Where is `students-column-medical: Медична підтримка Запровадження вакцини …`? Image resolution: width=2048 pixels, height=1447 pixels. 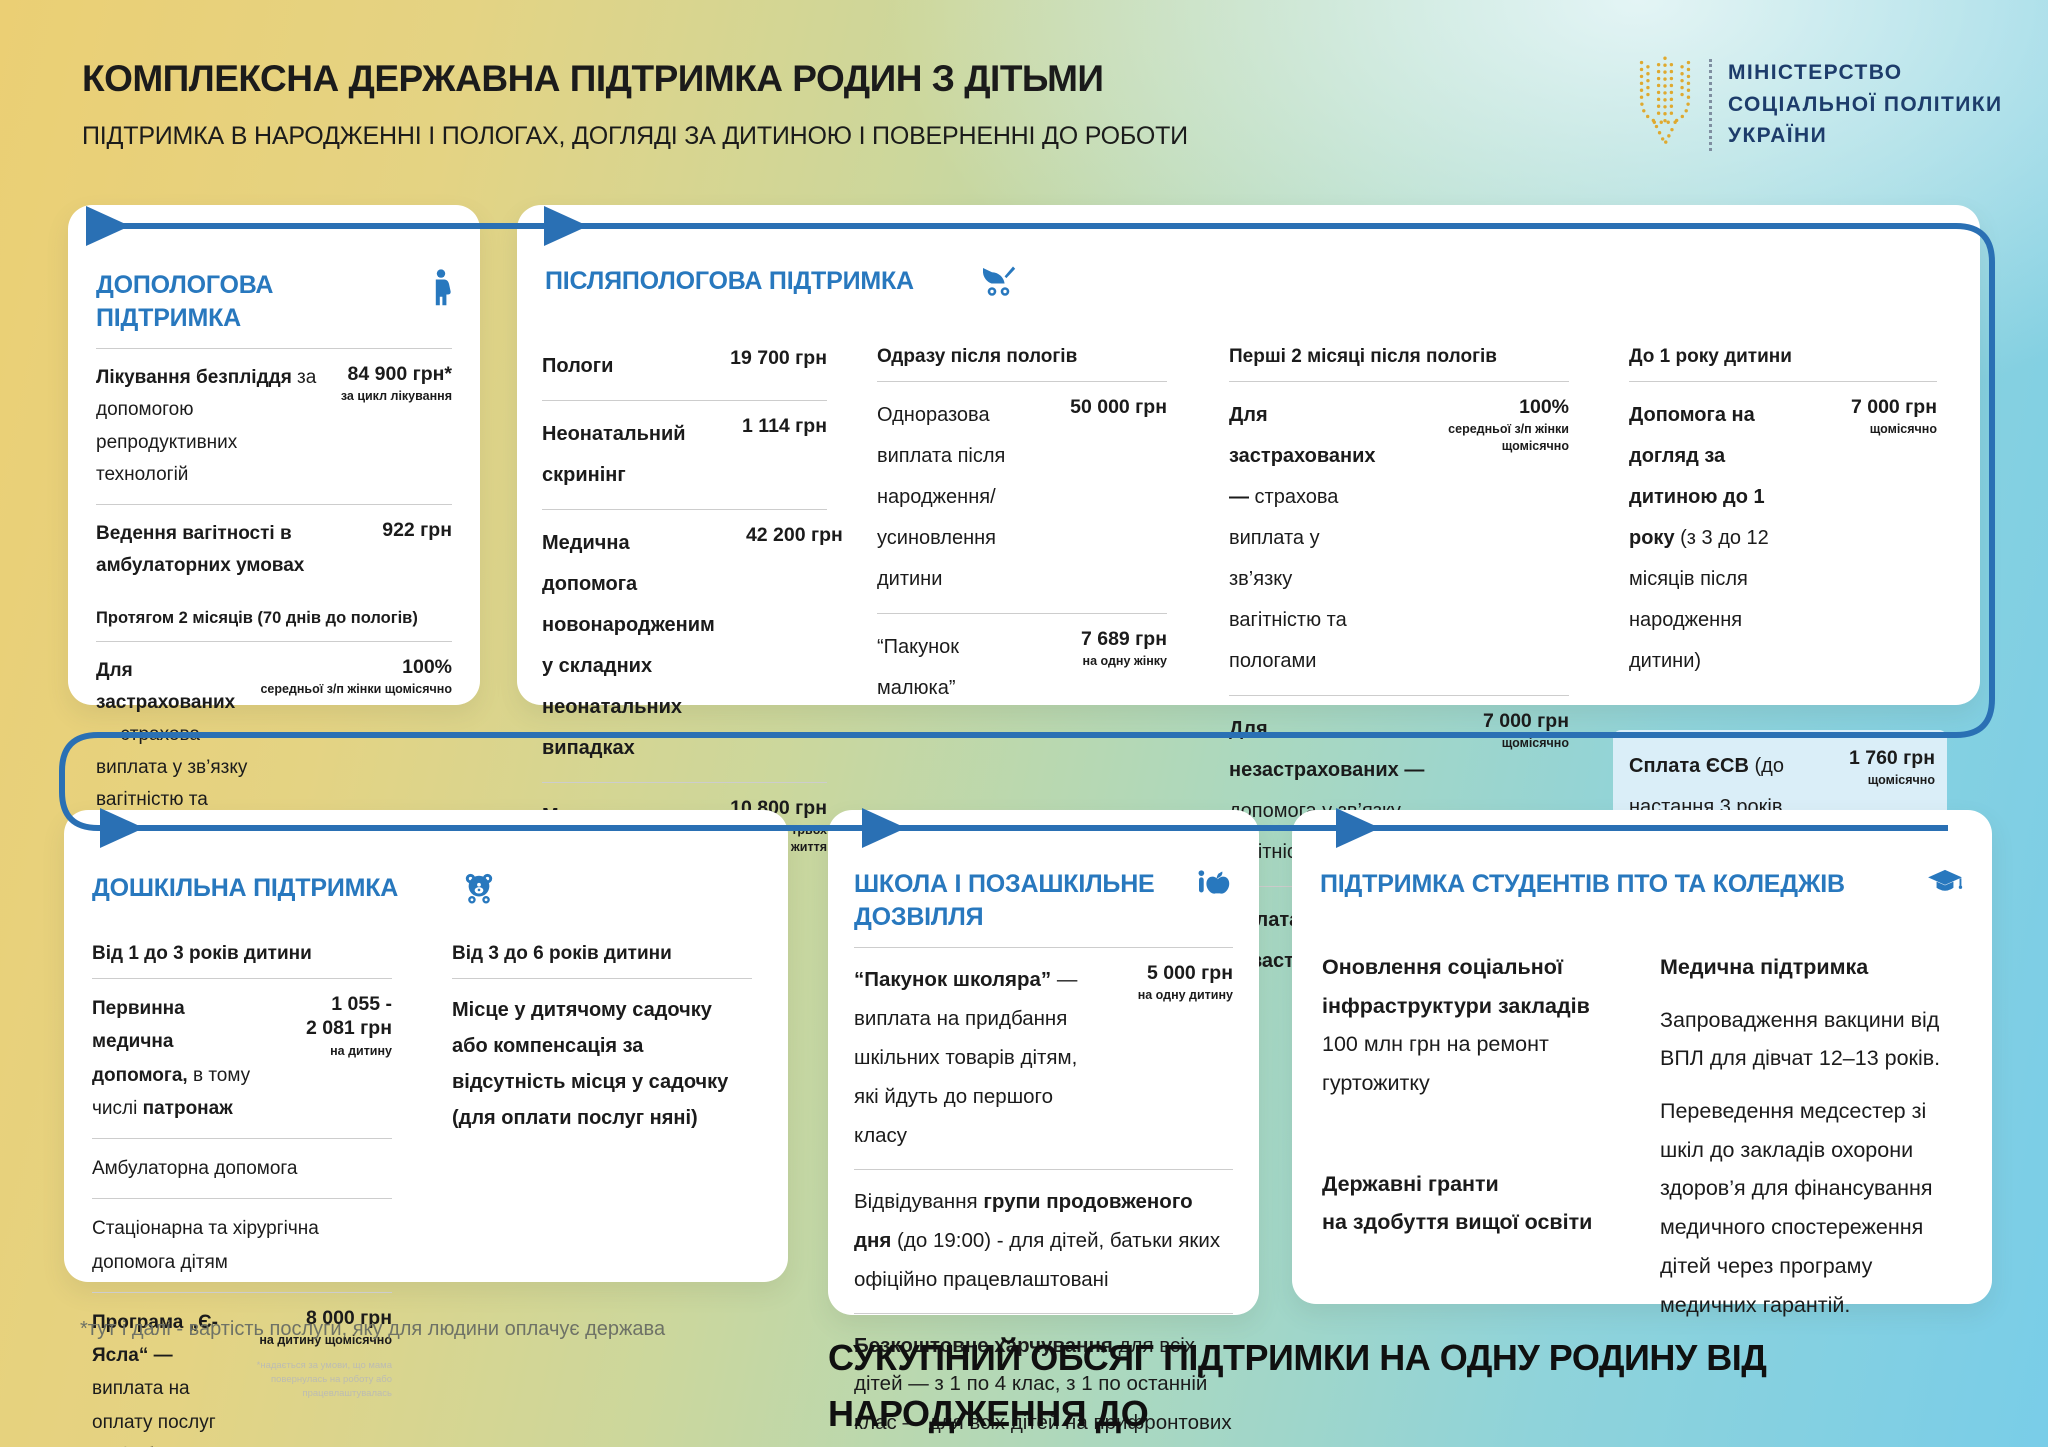 students-column-medical: Медична підтримка Запровадження вакцини … is located at coordinates (1815, 1136).